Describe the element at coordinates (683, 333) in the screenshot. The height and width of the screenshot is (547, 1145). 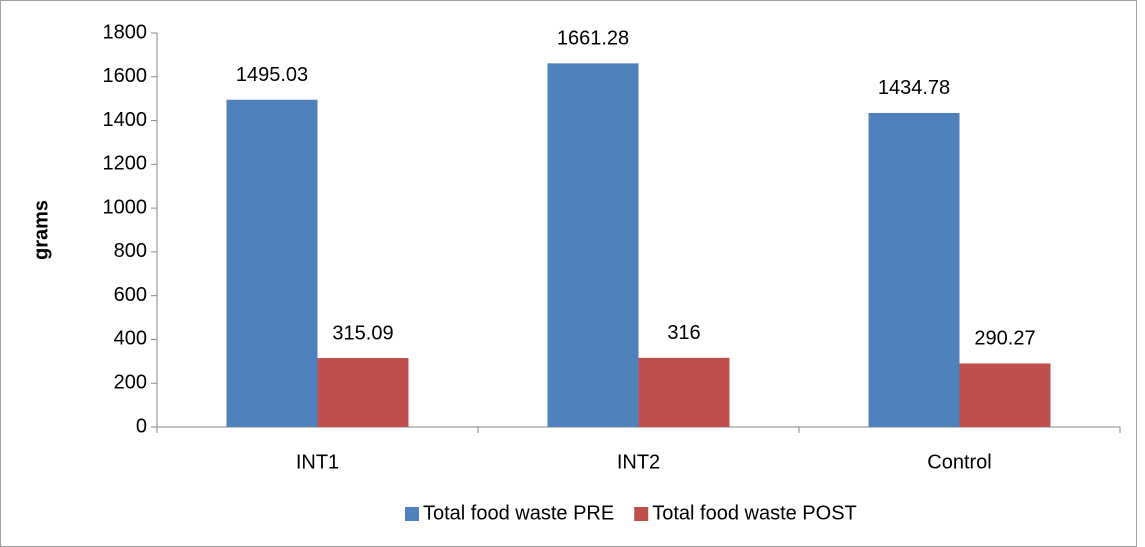
I see `data-label: 316` at that location.